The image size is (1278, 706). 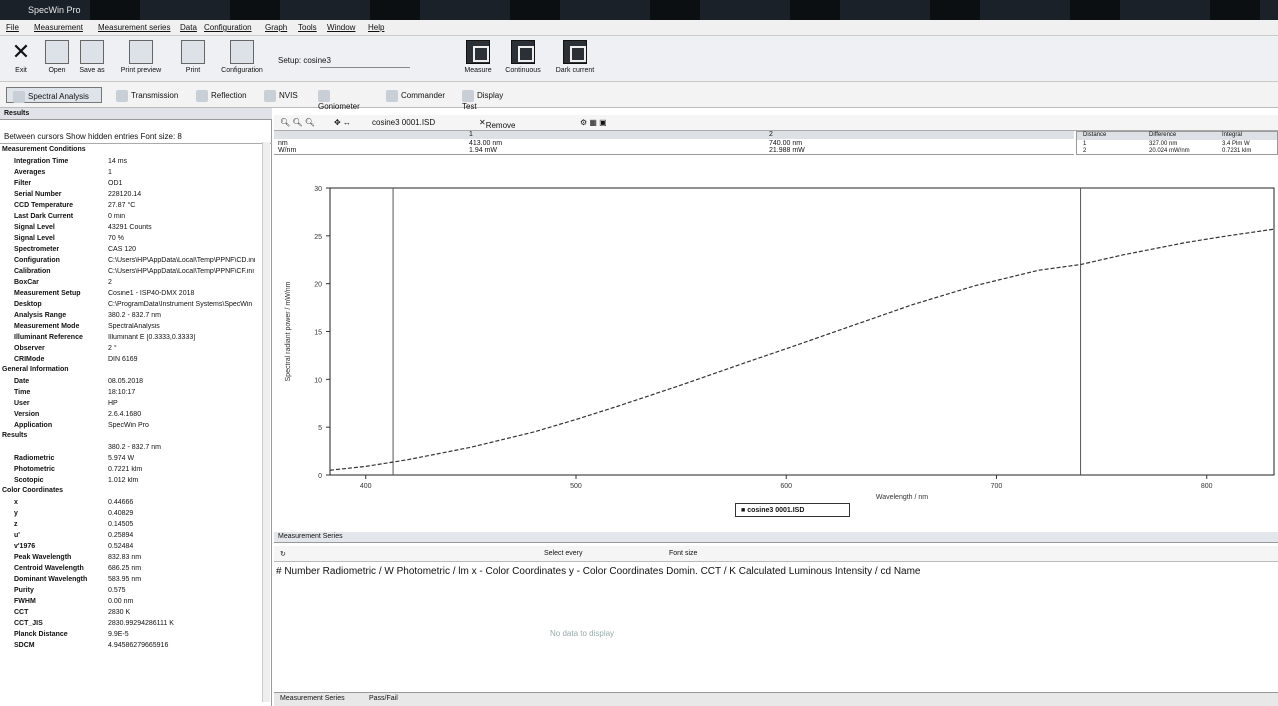 I want to click on color-row: v'1976 0.52484, so click(x=132, y=547).